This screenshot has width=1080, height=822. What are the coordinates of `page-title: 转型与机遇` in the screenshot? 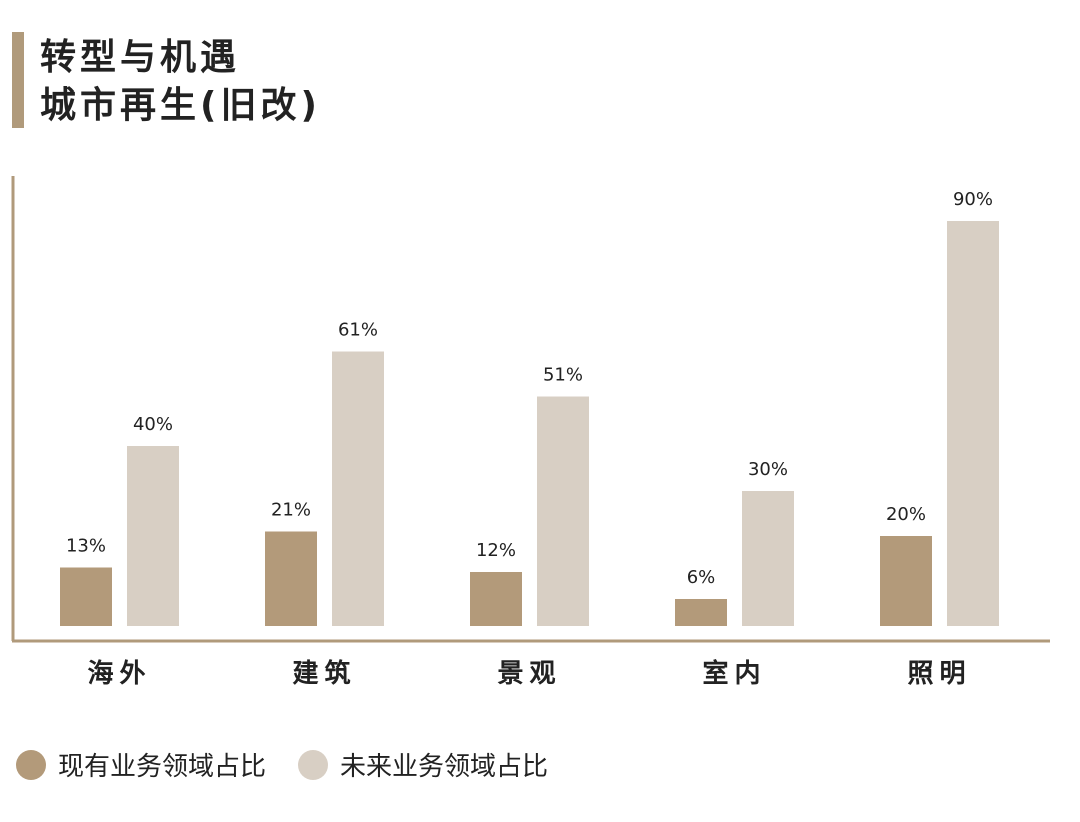 It's located at (140, 57).